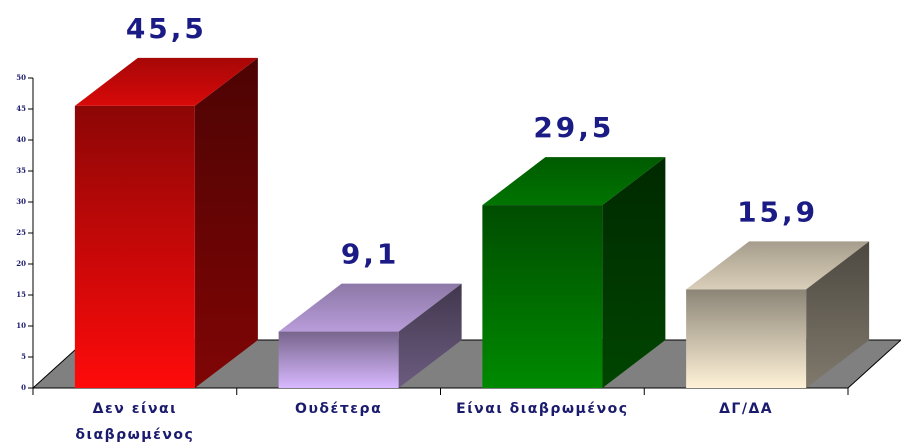 Image resolution: width=901 pixels, height=445 pixels. What do you see at coordinates (21, 325) in the screenshot?
I see `y-tick-label: 10` at bounding box center [21, 325].